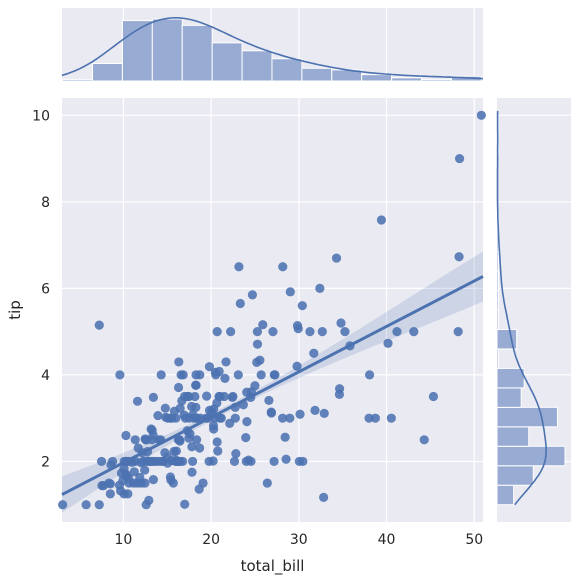  What do you see at coordinates (272, 48) in the screenshot?
I see `marginal-x-kde` at bounding box center [272, 48].